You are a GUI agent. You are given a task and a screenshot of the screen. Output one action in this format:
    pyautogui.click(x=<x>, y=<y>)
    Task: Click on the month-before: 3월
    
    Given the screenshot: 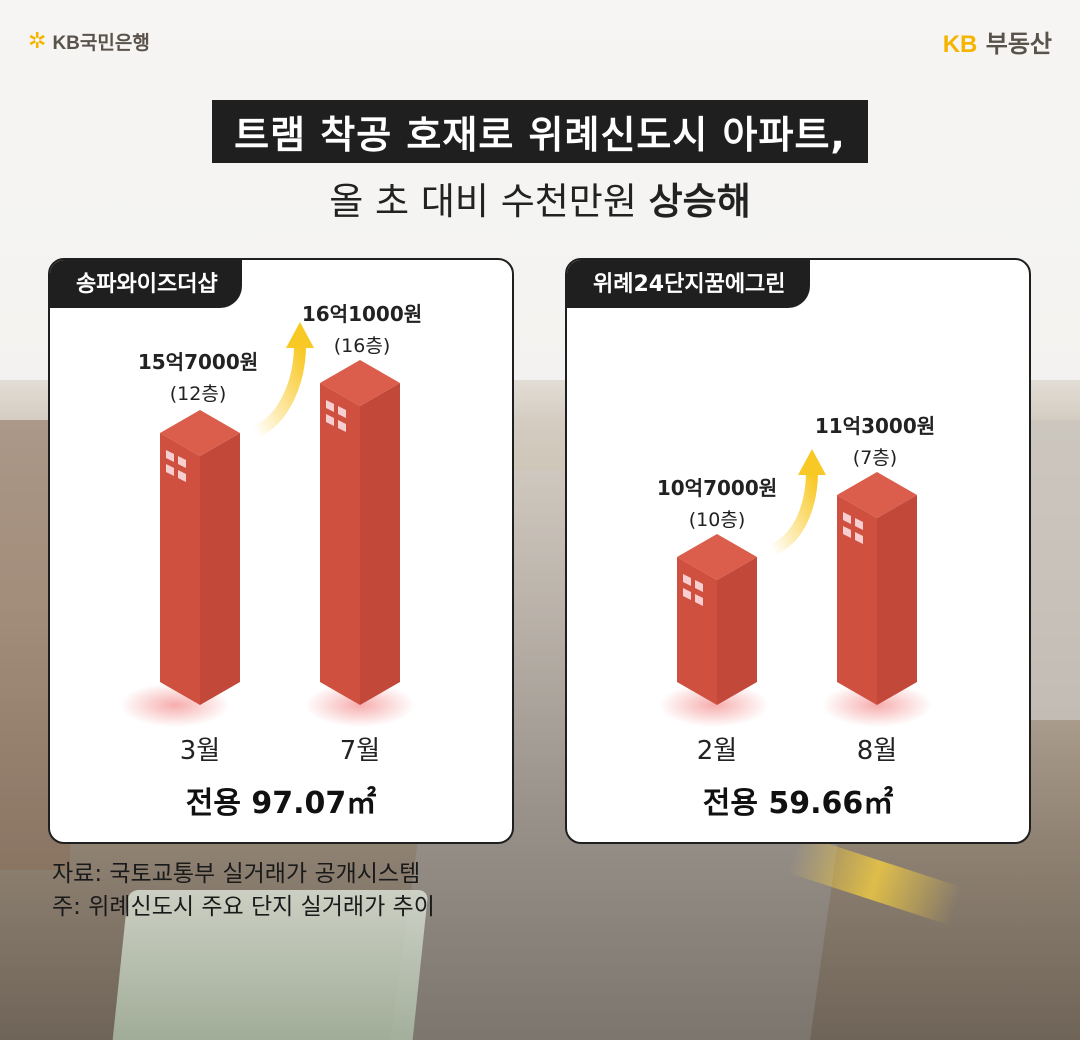 What is the action you would take?
    pyautogui.click(x=200, y=751)
    